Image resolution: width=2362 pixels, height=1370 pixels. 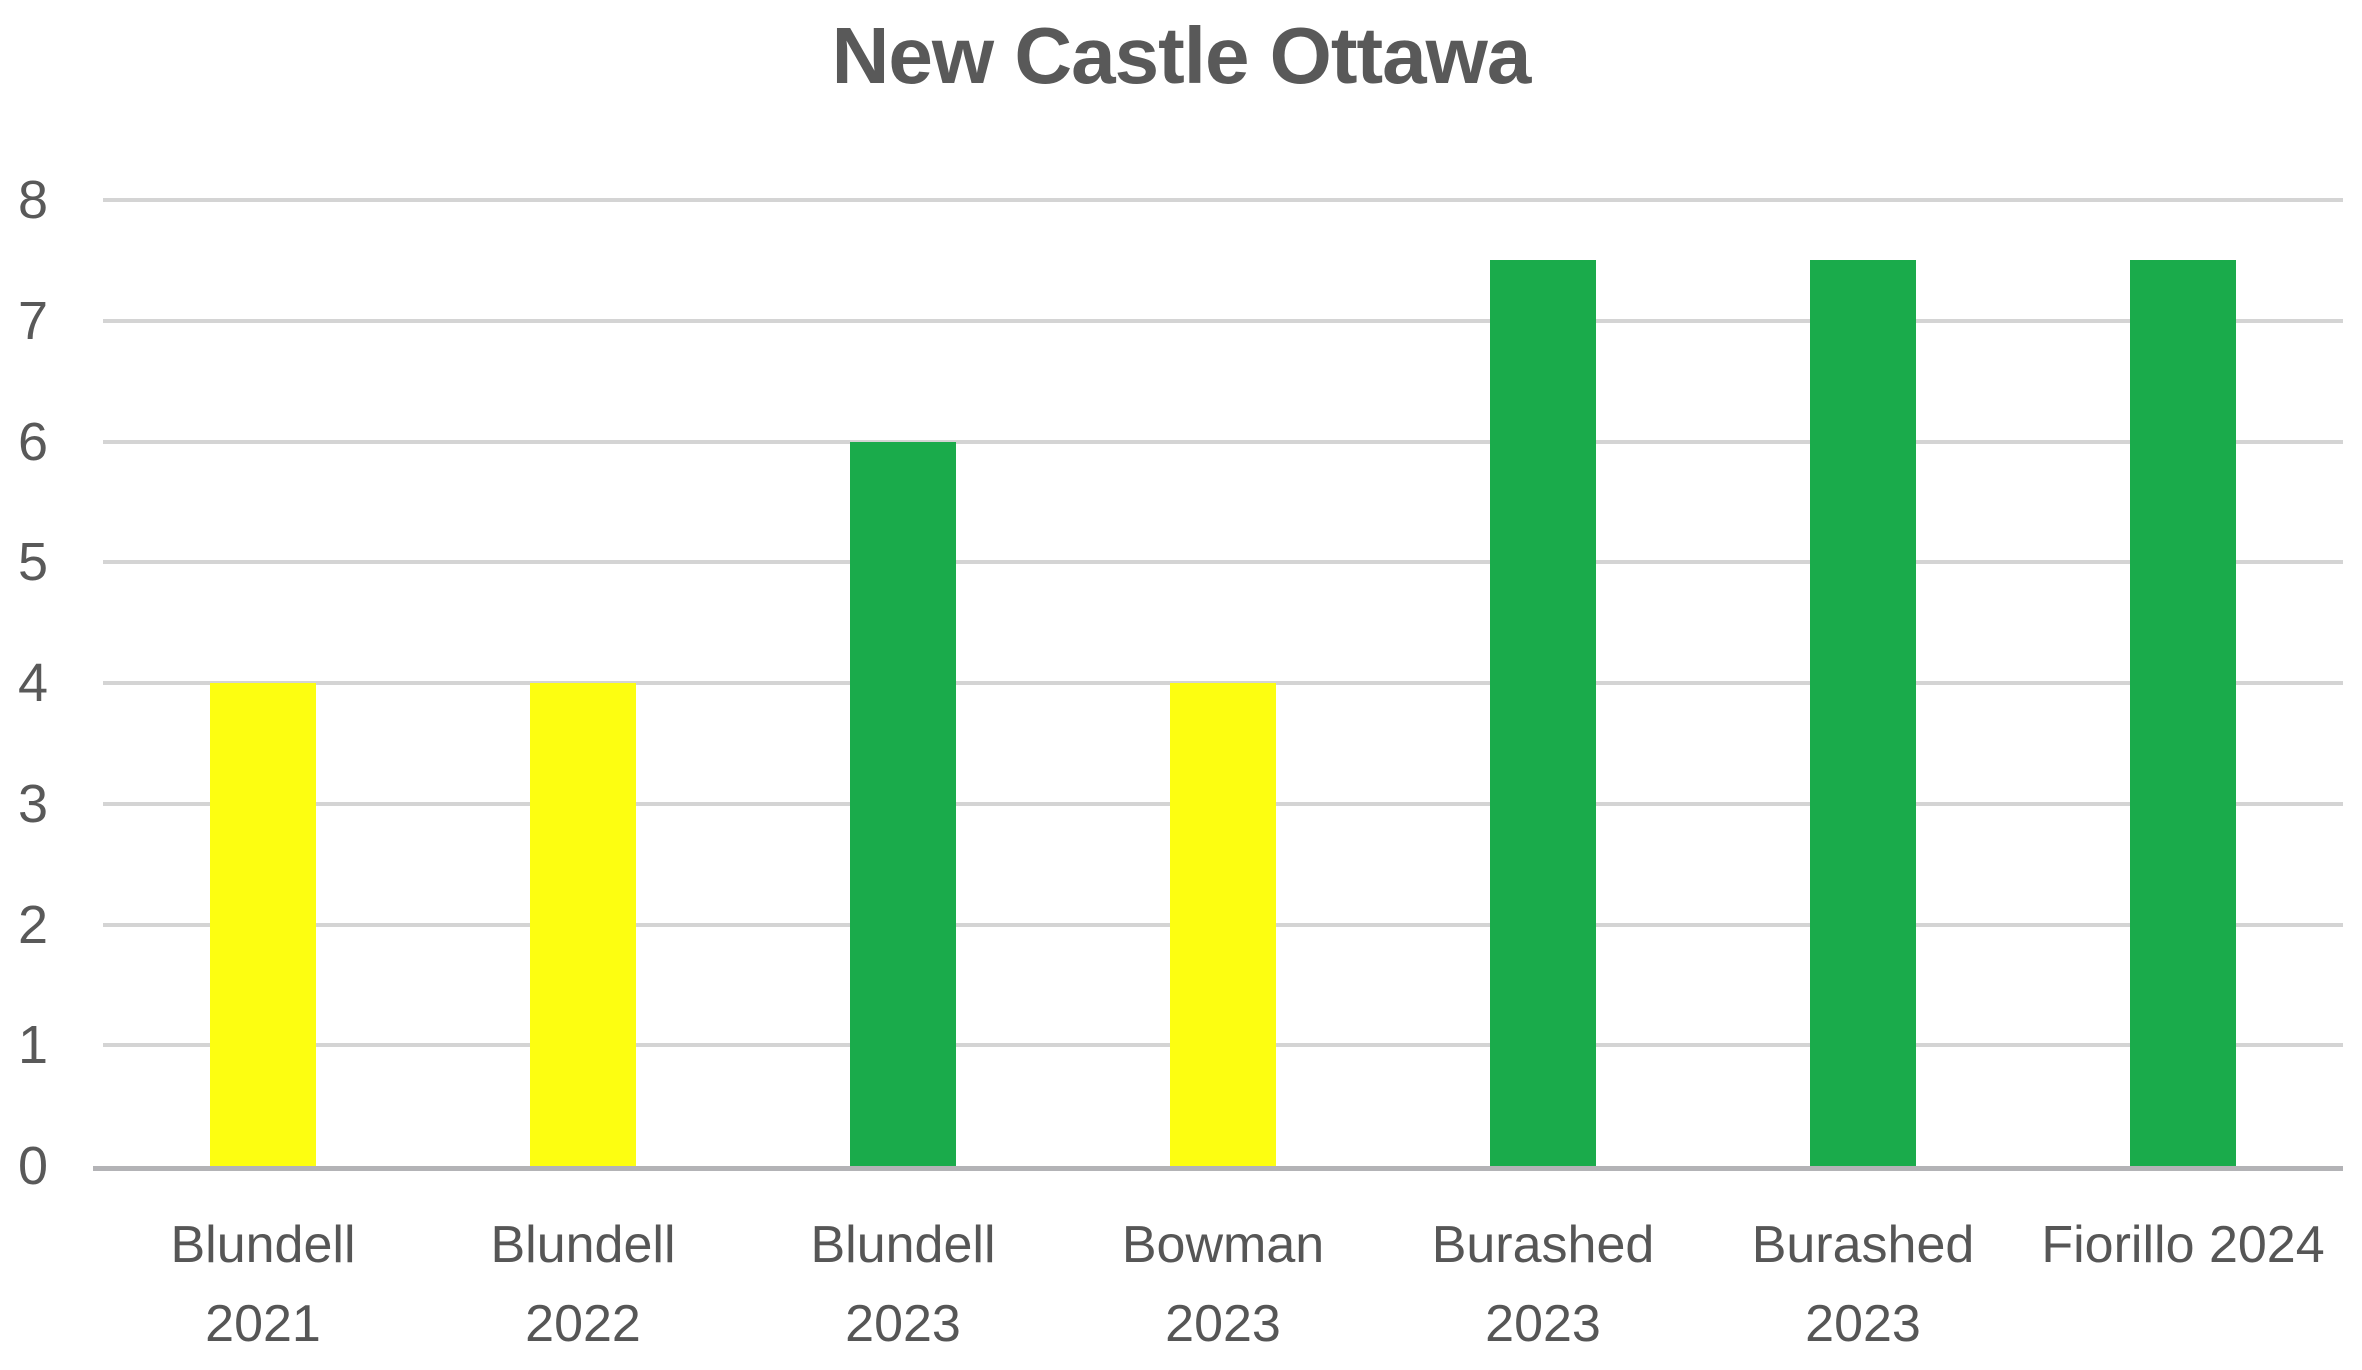 I want to click on x-category-label: Blundell 2023, so click(x=903, y=1285).